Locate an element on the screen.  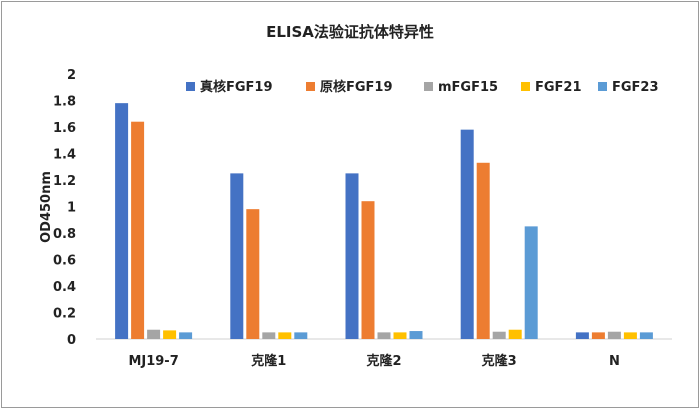
y-tick-label: 1.4 is located at coordinates (64, 155).